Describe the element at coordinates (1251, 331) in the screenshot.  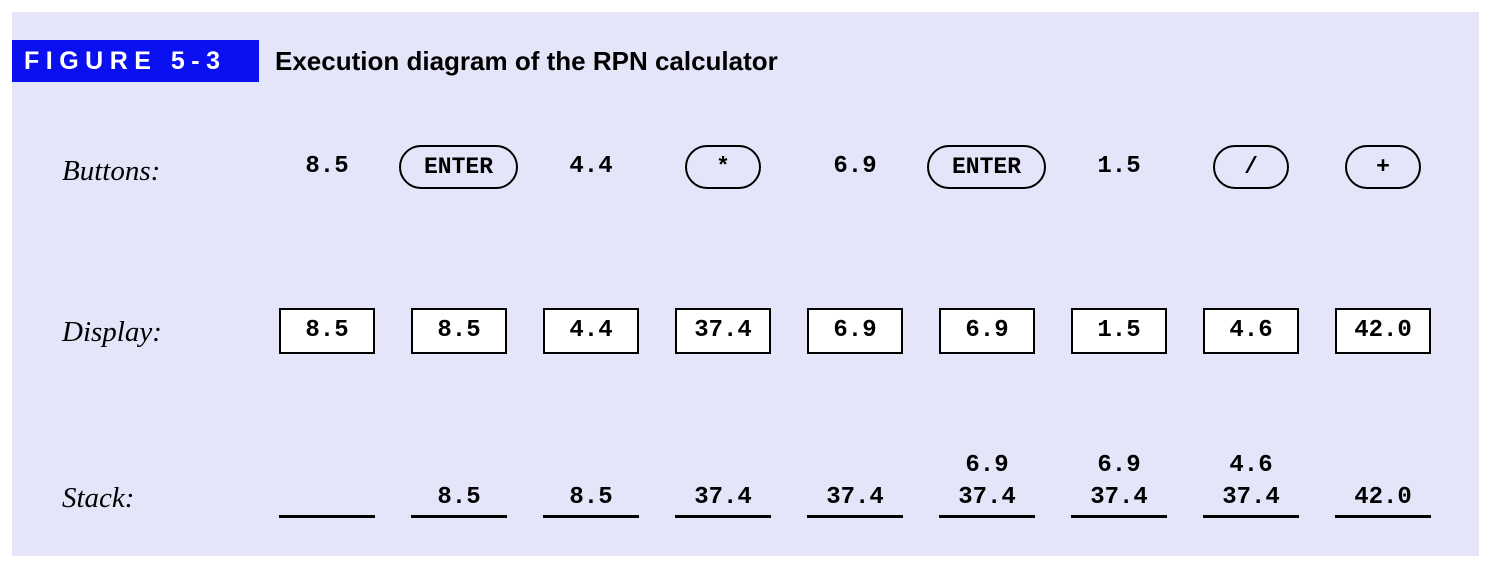
I see `display-box: 4.6` at that location.